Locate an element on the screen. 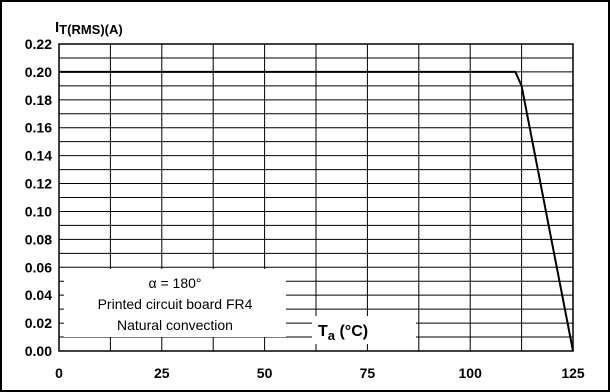  annotation-convection: Natural convection is located at coordinates (175, 325).